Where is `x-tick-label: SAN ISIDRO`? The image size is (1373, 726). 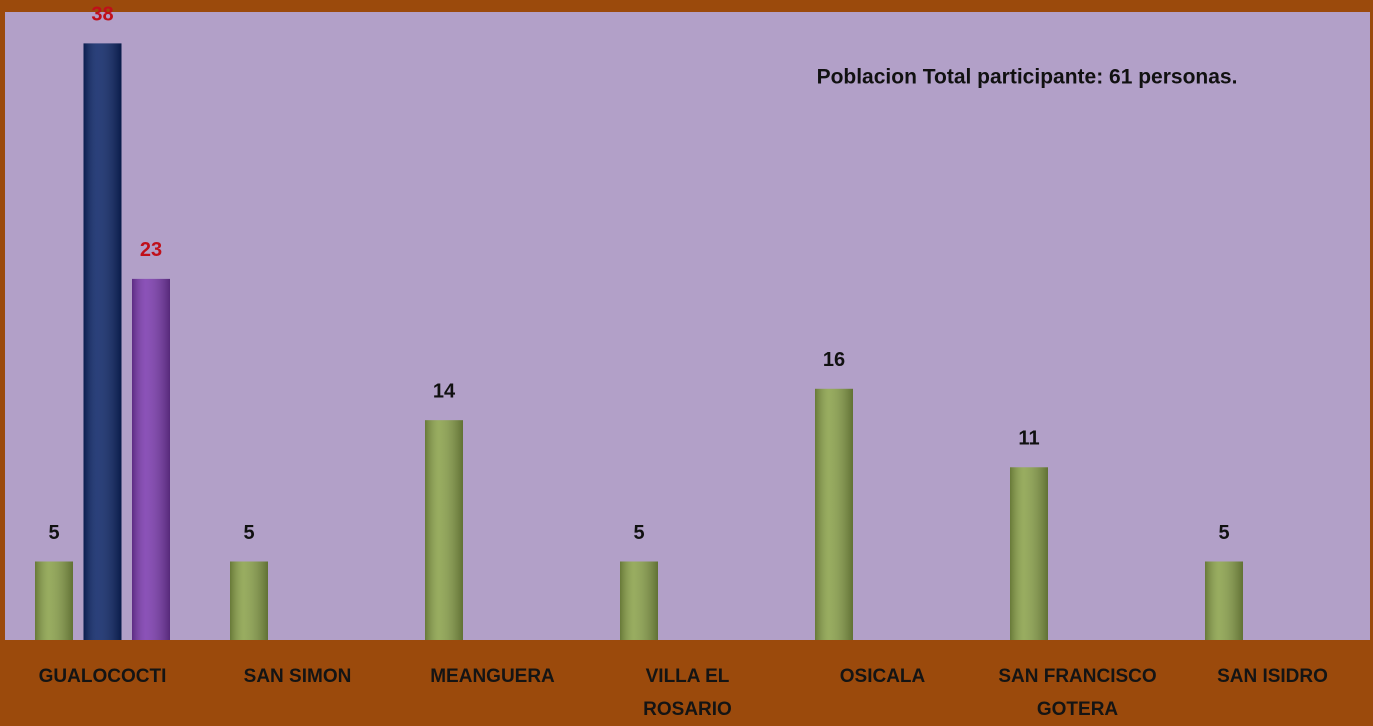
x-tick-label: SAN ISIDRO is located at coordinates (1272, 676).